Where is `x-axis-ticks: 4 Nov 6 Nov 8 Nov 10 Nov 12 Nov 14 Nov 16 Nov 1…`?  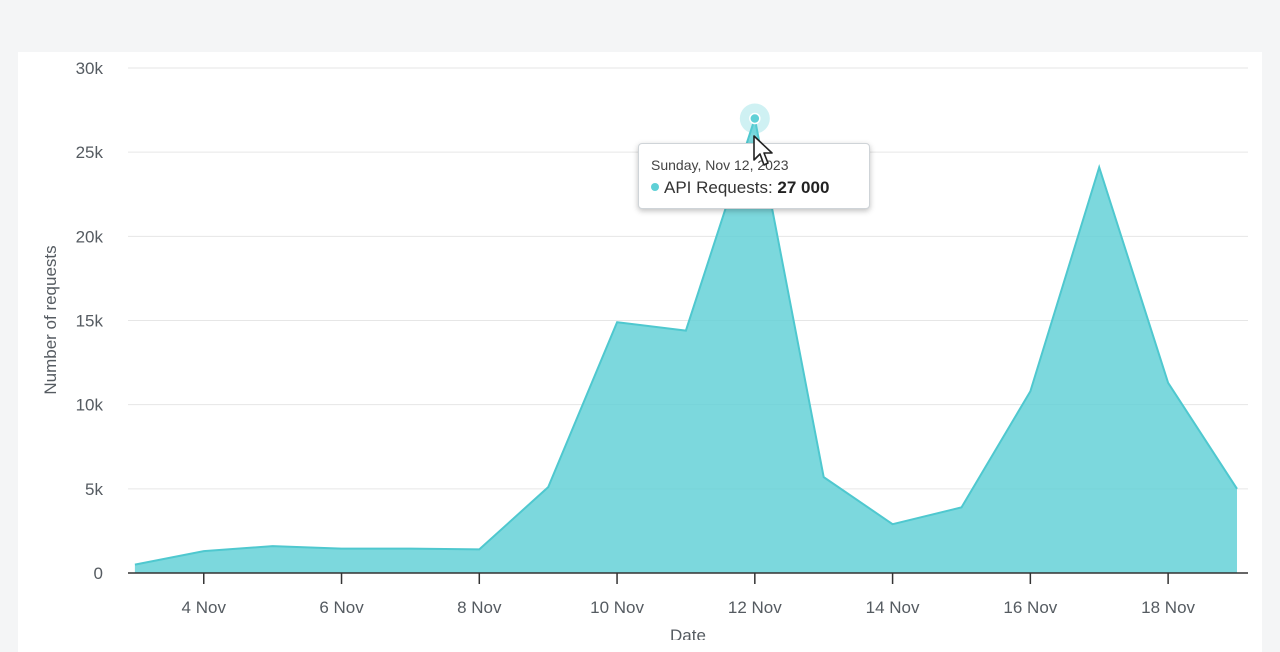
x-axis-ticks: 4 Nov 6 Nov 8 Nov 10 Nov 12 Nov 14 Nov 16 Nov 1… is located at coordinates (689, 595).